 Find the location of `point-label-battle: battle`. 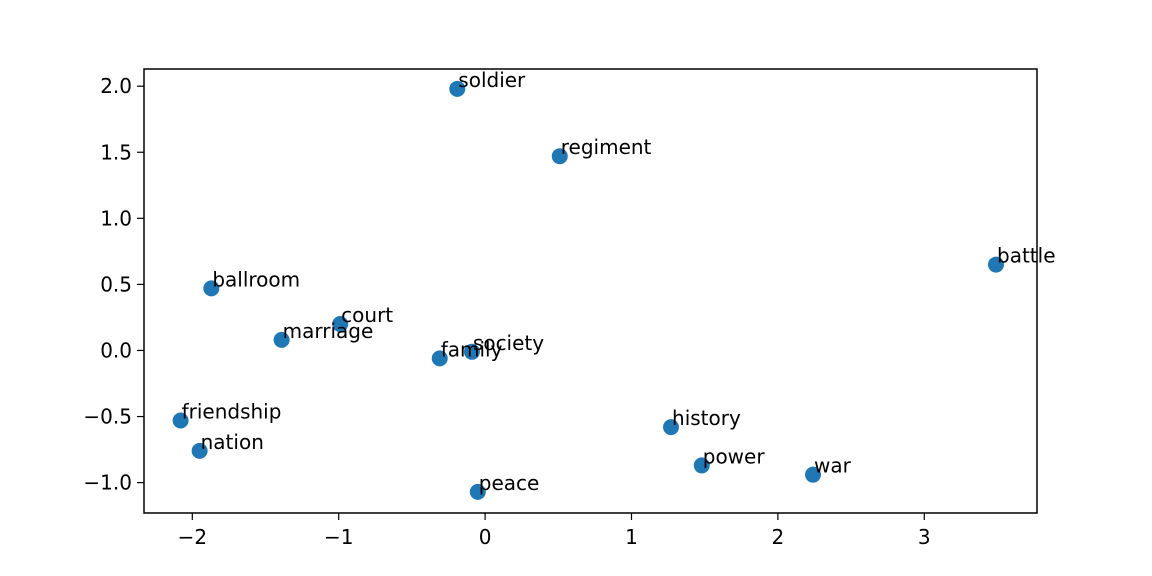

point-label-battle: battle is located at coordinates (1026, 256).